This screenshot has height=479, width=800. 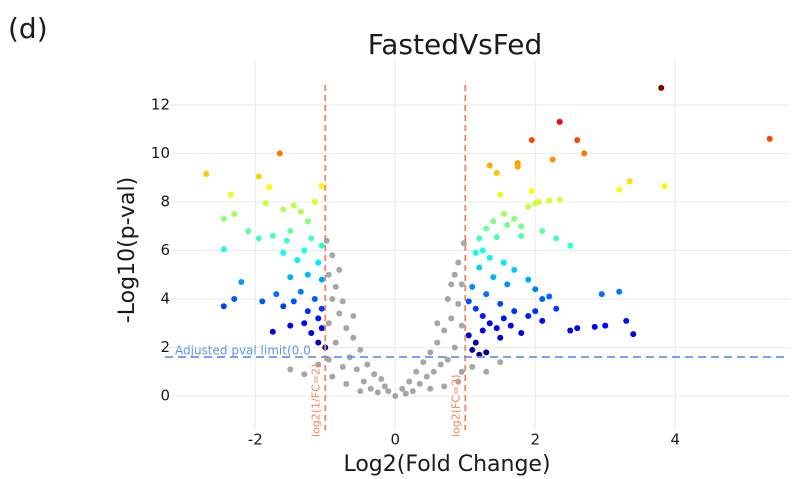 I want to click on x-tick-label: -2, so click(x=255, y=440).